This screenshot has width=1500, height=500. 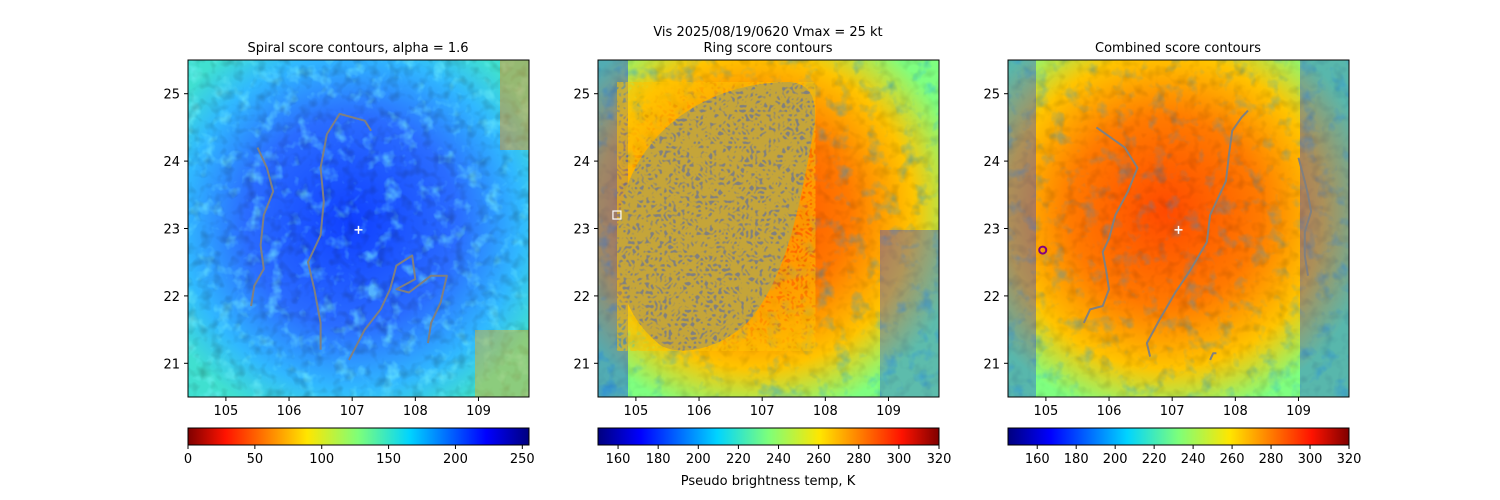 I want to click on colorbar: 0 50 100 150 200 250, so click(x=359, y=447).